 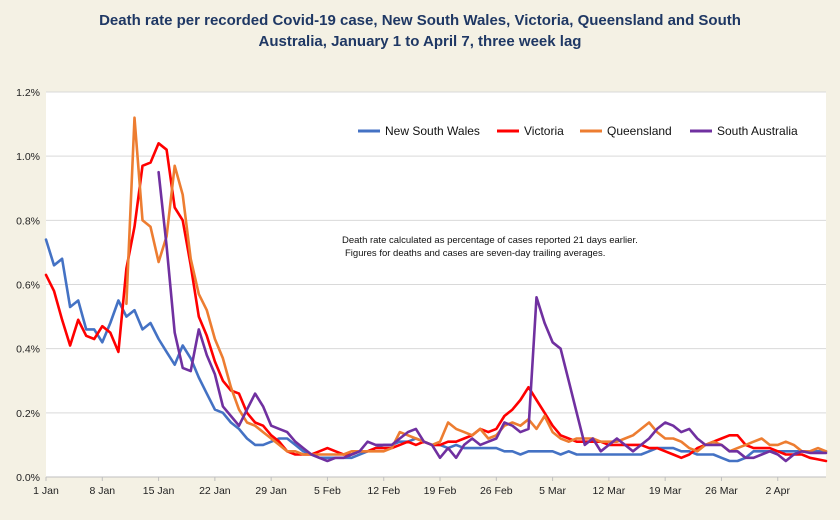 I want to click on x-tick-label: 29 Jan, so click(x=271, y=491).